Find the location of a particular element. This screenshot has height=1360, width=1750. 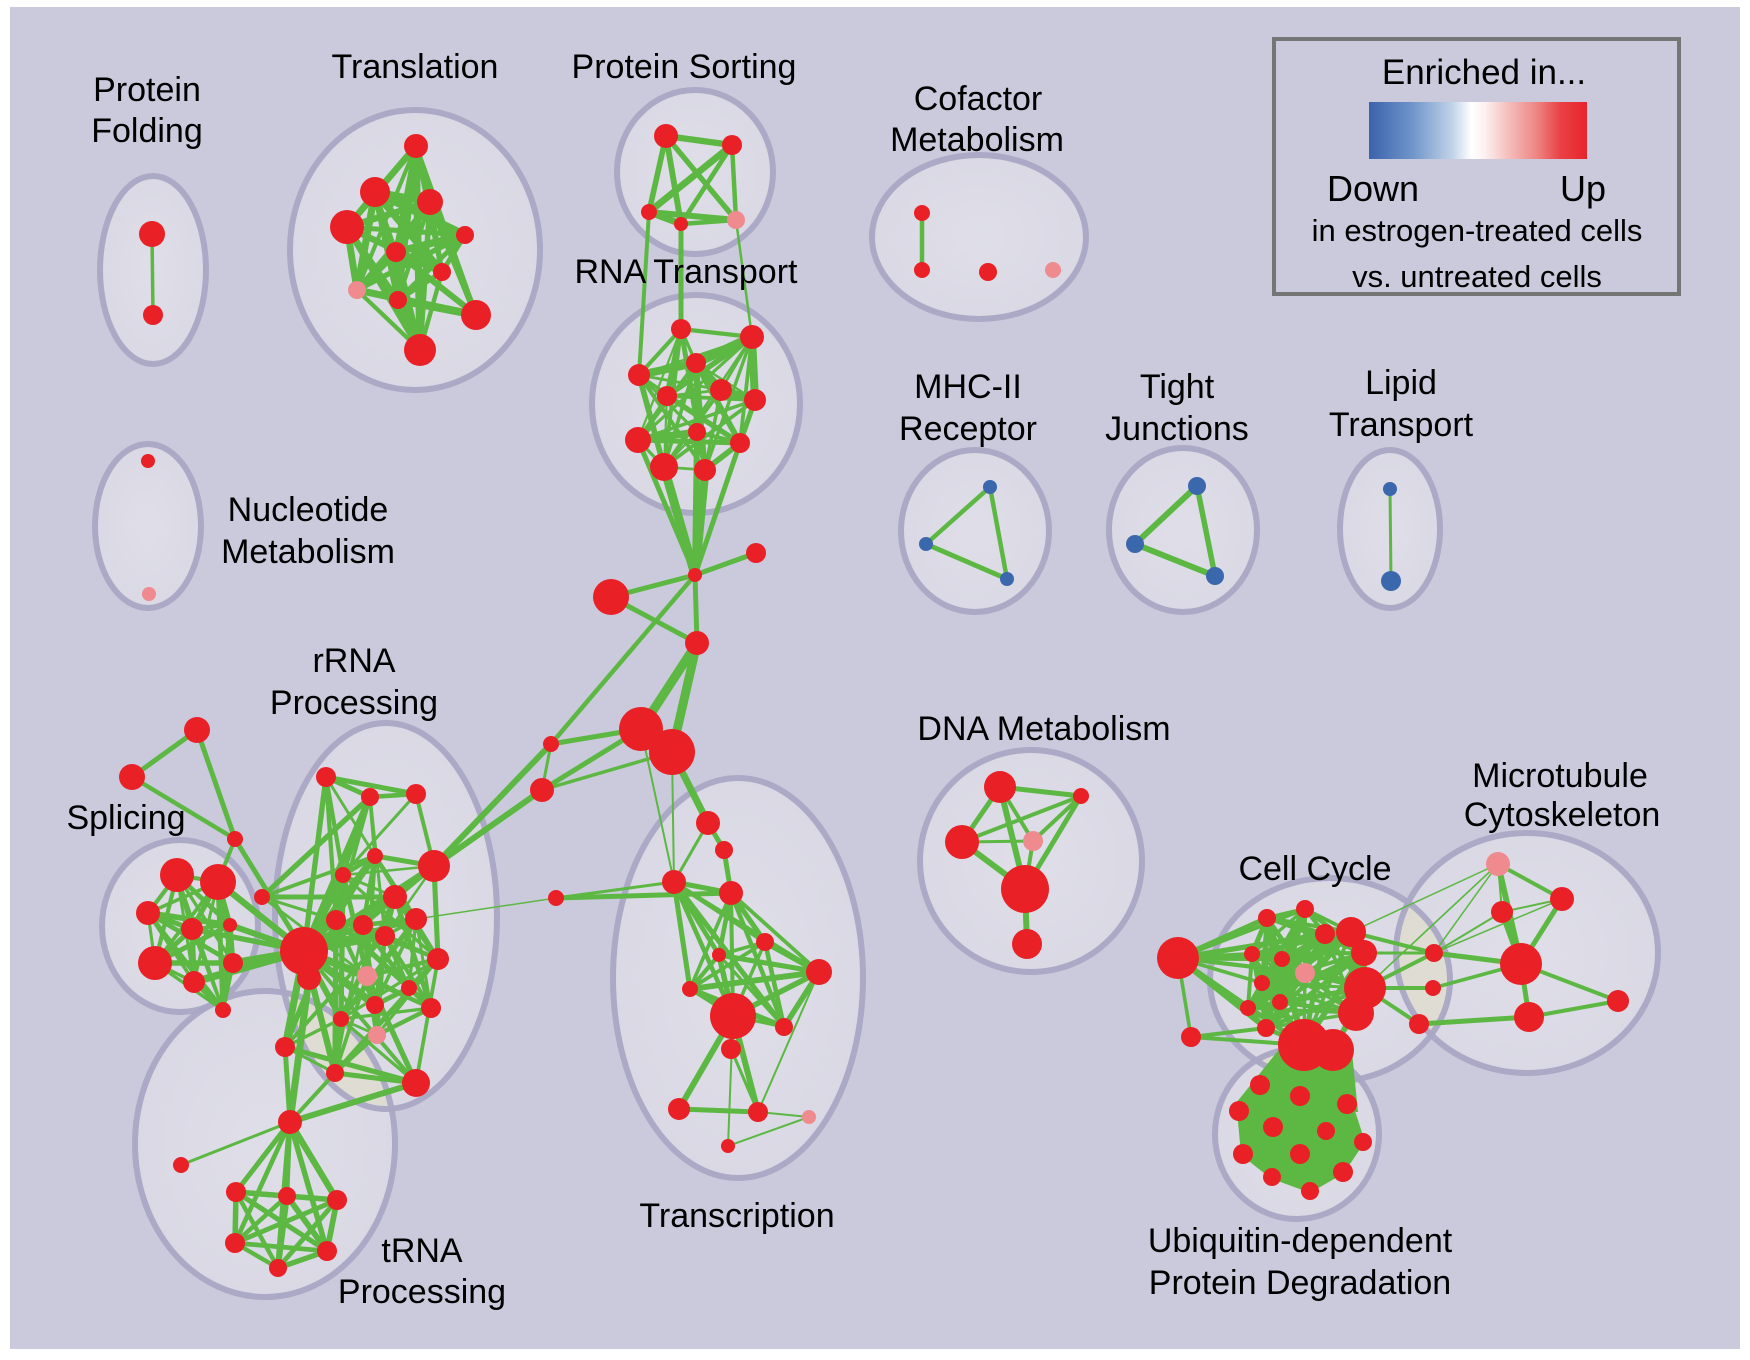

svg-text: Nucleotide is located at coordinates (308, 510).